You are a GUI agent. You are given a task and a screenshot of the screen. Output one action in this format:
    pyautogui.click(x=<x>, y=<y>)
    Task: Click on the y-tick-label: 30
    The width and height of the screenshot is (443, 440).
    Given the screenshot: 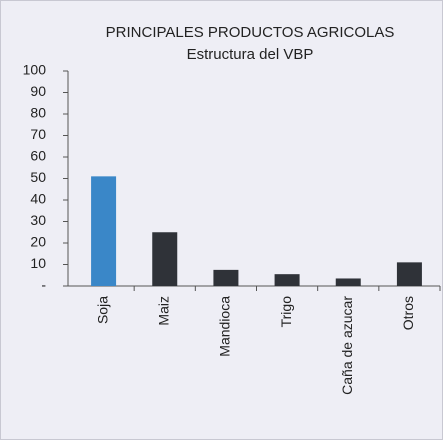 What is the action you would take?
    pyautogui.click(x=38, y=220)
    